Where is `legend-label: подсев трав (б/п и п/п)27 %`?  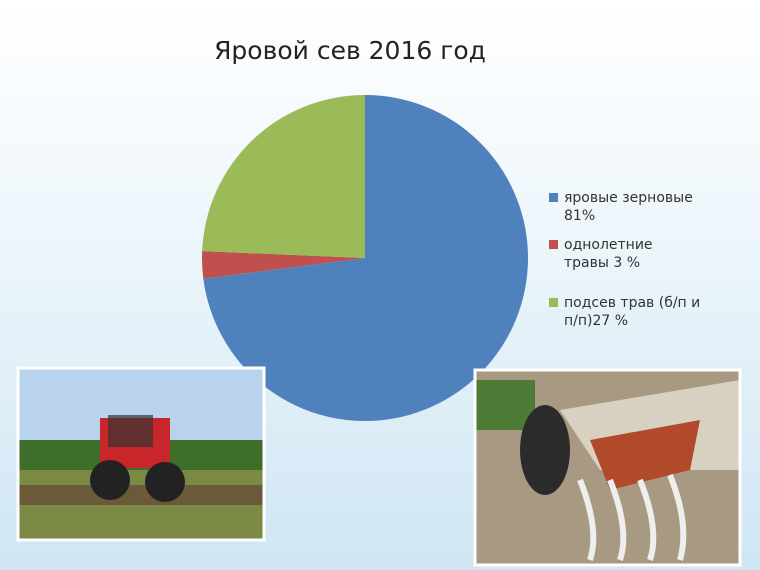
legend-label: подсев трав (б/п и п/п)27 % is located at coordinates (632, 312).